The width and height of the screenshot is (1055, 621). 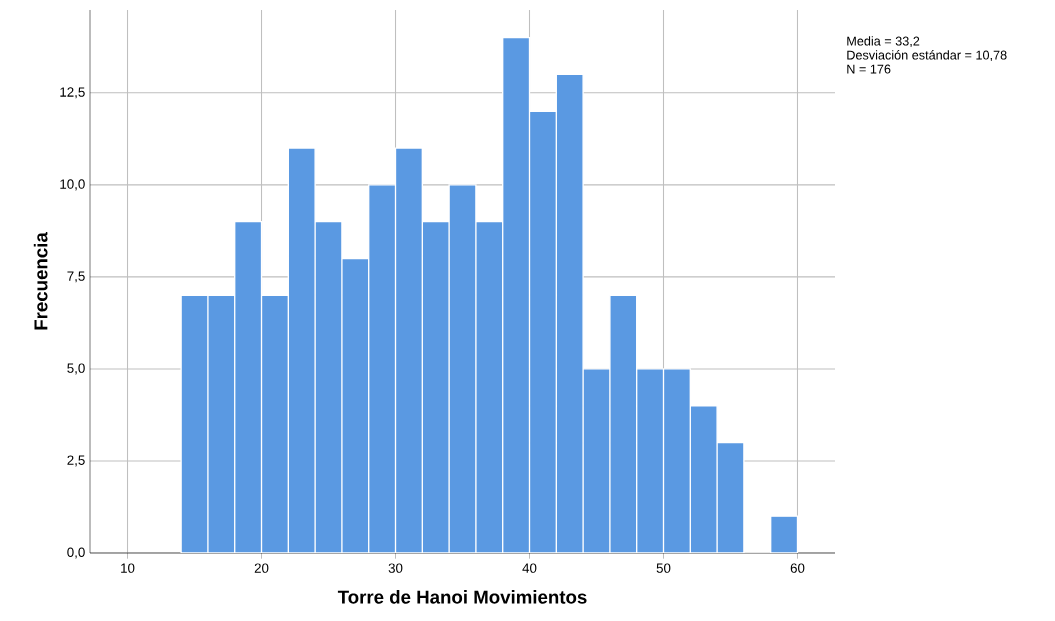 I want to click on x-axis-title: Torre de Hanoi Movimientos, so click(x=462, y=596).